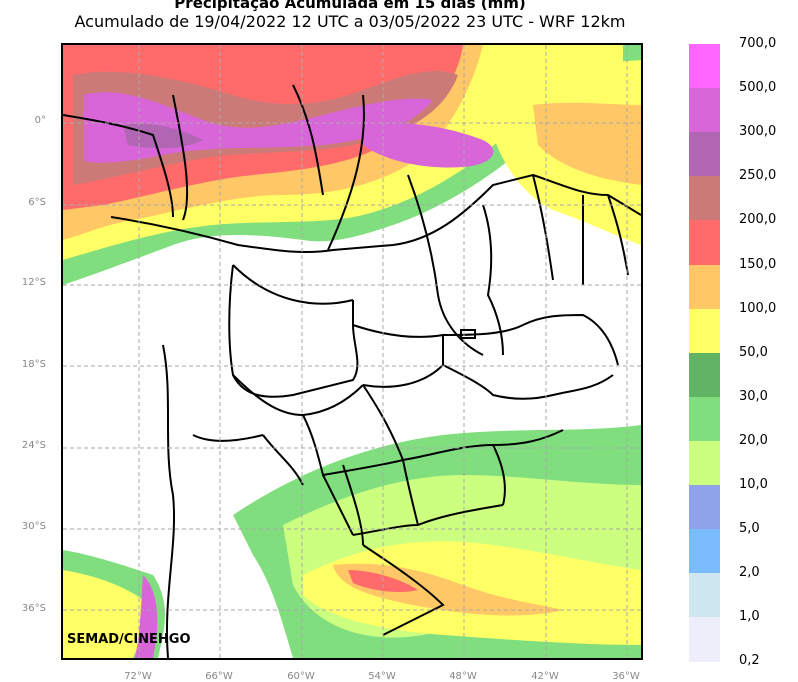 The image size is (798, 682). I want to click on colorbar-label: 500,0, so click(758, 88).